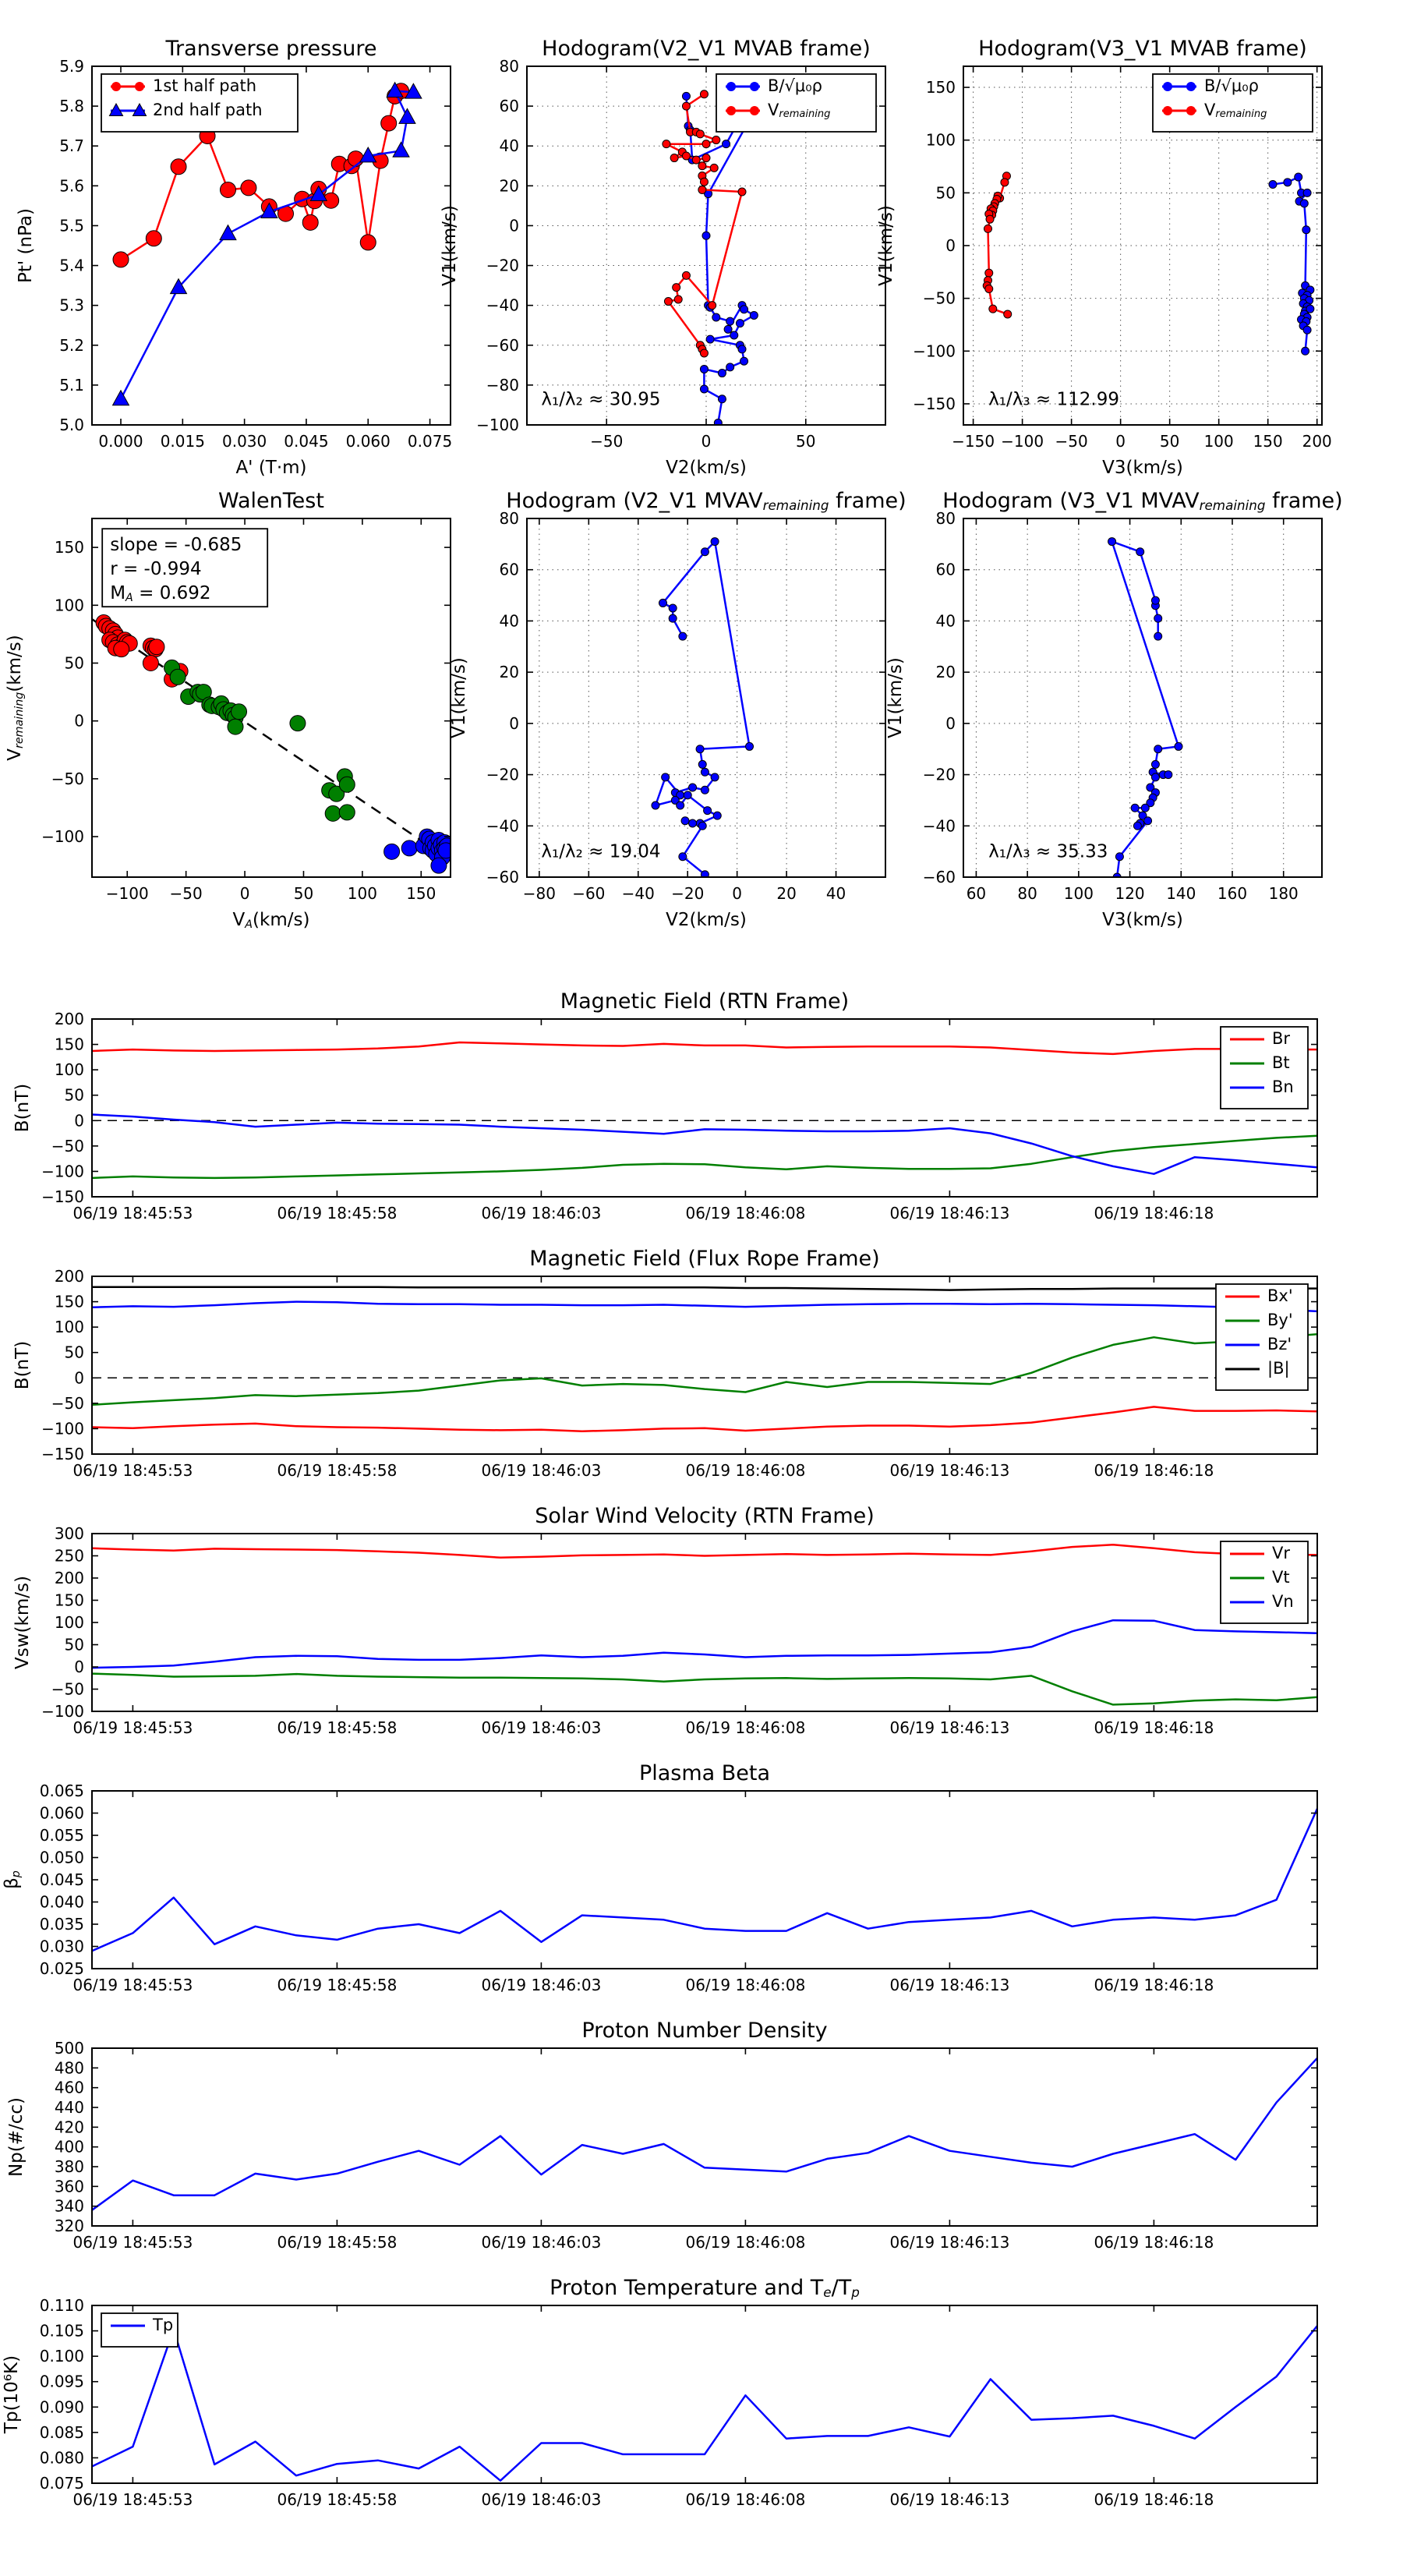 The width and height of the screenshot is (1403, 2576). Describe the element at coordinates (259, 740) in the screenshot. I see `walen_test-markers-middle_interval` at that location.